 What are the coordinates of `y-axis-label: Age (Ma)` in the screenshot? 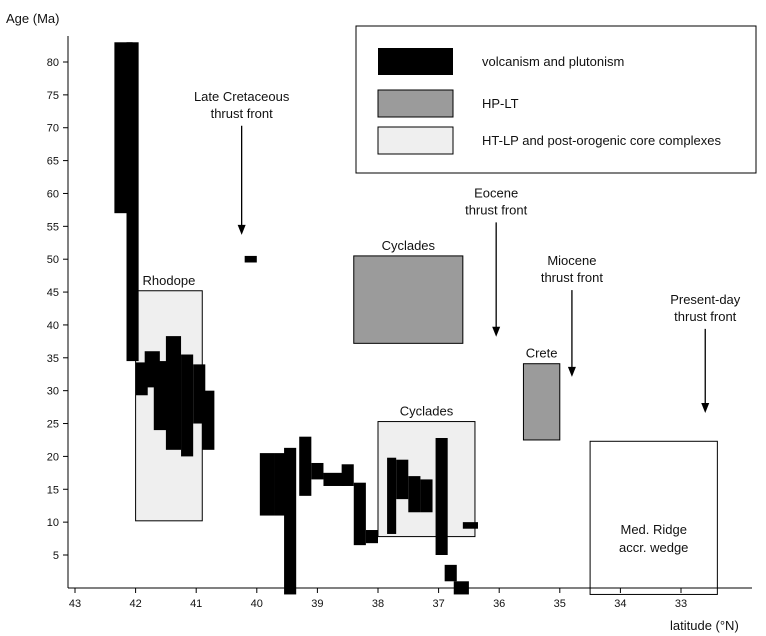 It's located at (32, 18).